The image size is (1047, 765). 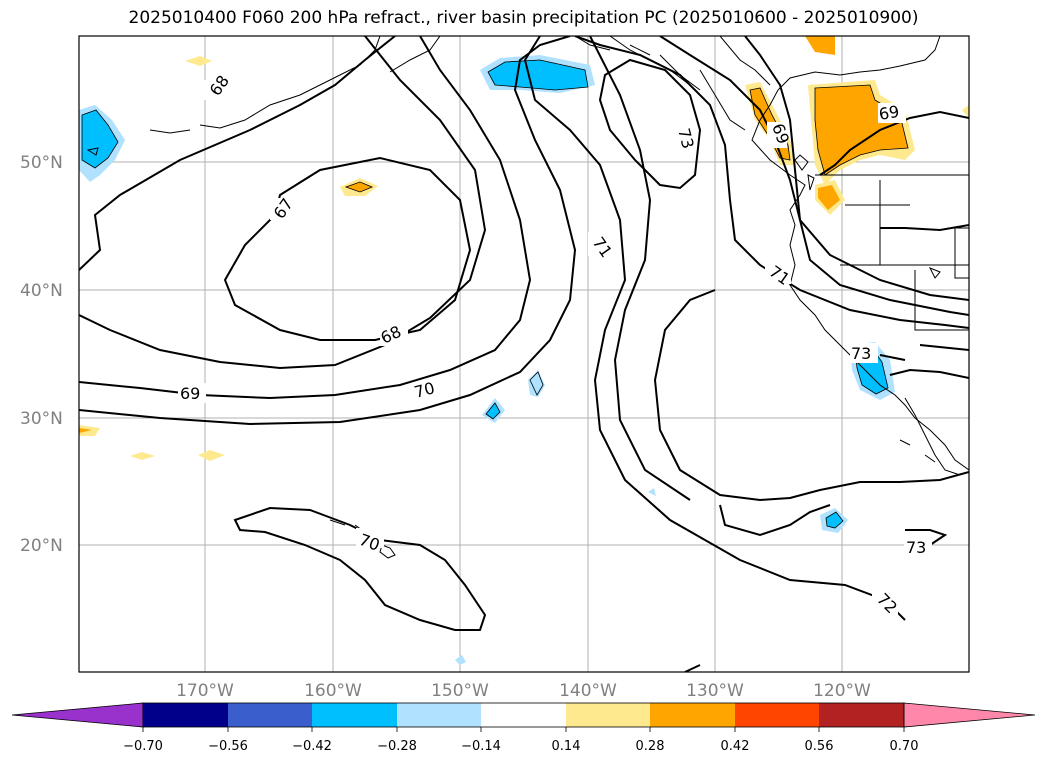 What do you see at coordinates (715, 691) in the screenshot?
I see `lon-label-130w: 130°W` at bounding box center [715, 691].